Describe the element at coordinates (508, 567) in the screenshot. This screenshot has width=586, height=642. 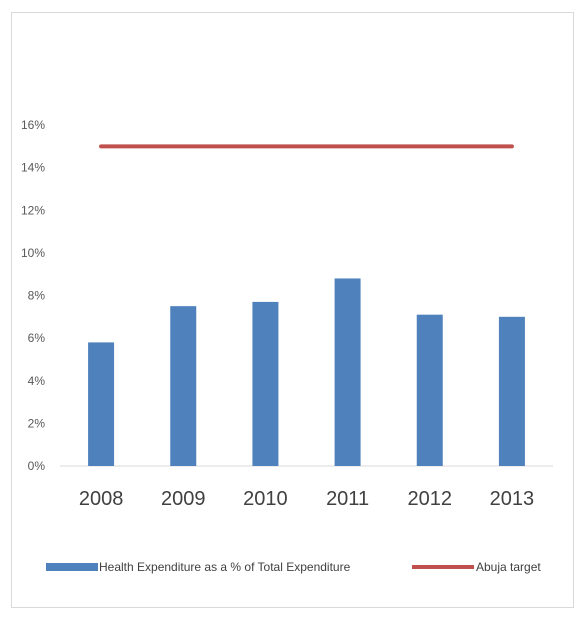
I see `legend-label-abuja-target: Abuja target` at that location.